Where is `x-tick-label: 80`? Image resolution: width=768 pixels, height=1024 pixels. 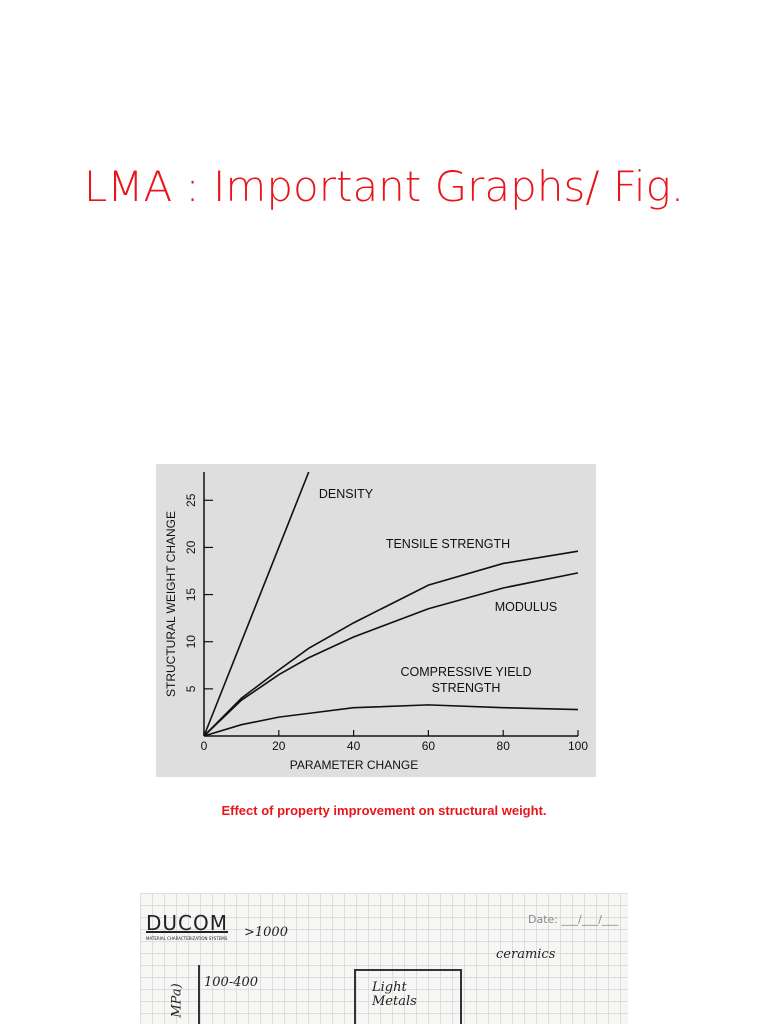
x-tick-label: 80 is located at coordinates (504, 746).